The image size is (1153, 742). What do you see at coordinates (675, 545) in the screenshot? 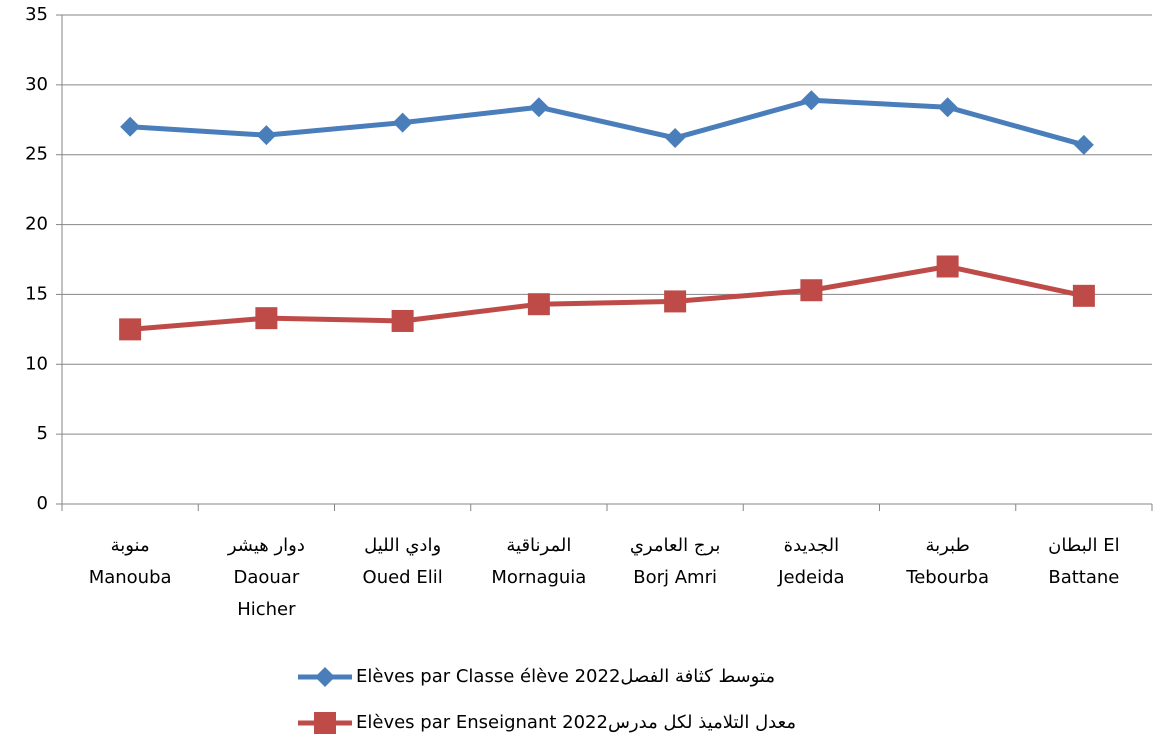
I see `x-tick-label: برج العامري` at bounding box center [675, 545].